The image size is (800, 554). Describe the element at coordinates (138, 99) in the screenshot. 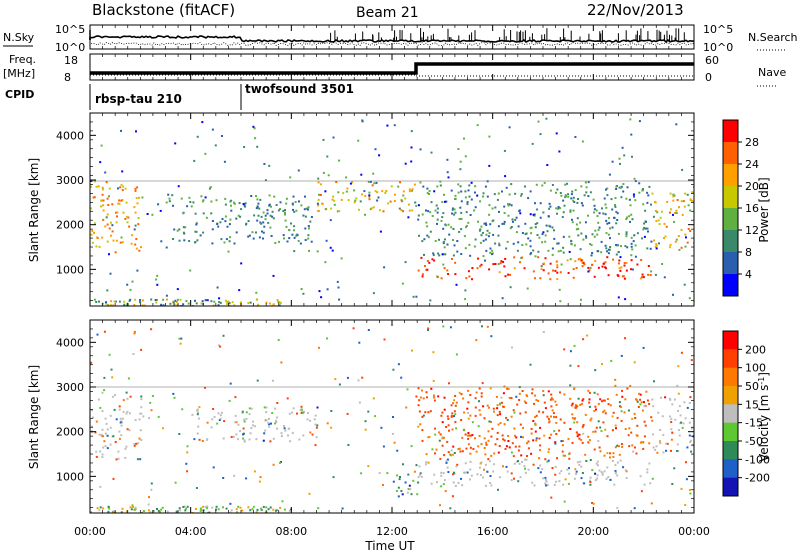

I see `cpid-program-1: rbsp-tau 210` at that location.